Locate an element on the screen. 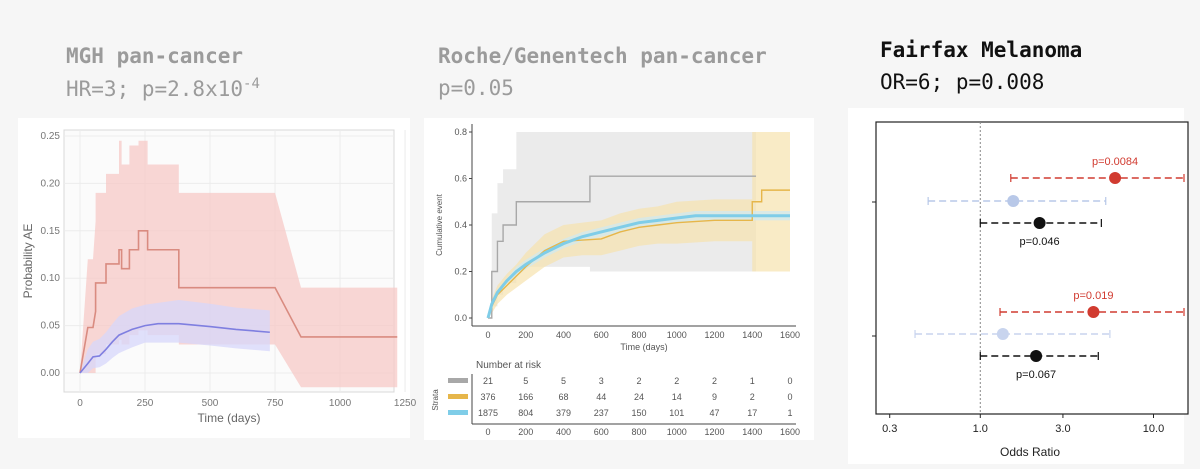 The width and height of the screenshot is (1200, 469). chart2-risk-value: 804 is located at coordinates (525, 413).